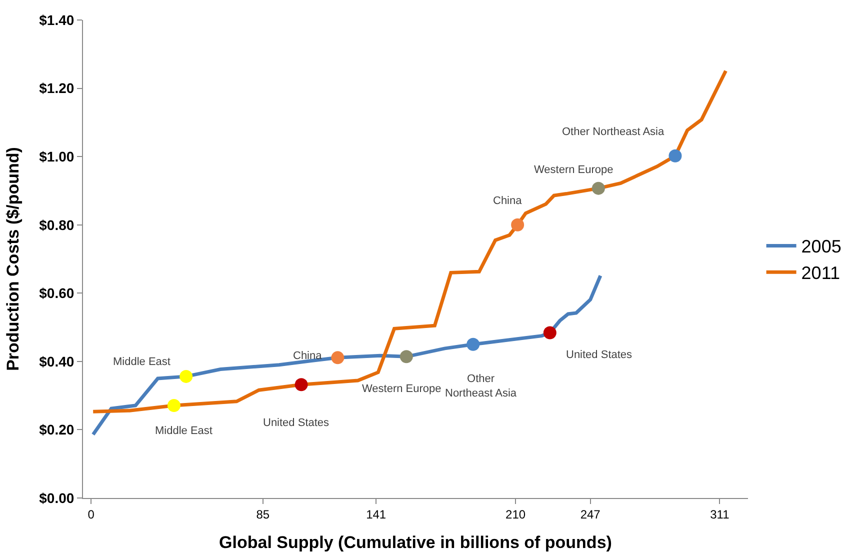  I want to click on x-tick-label: 141, so click(376, 514).